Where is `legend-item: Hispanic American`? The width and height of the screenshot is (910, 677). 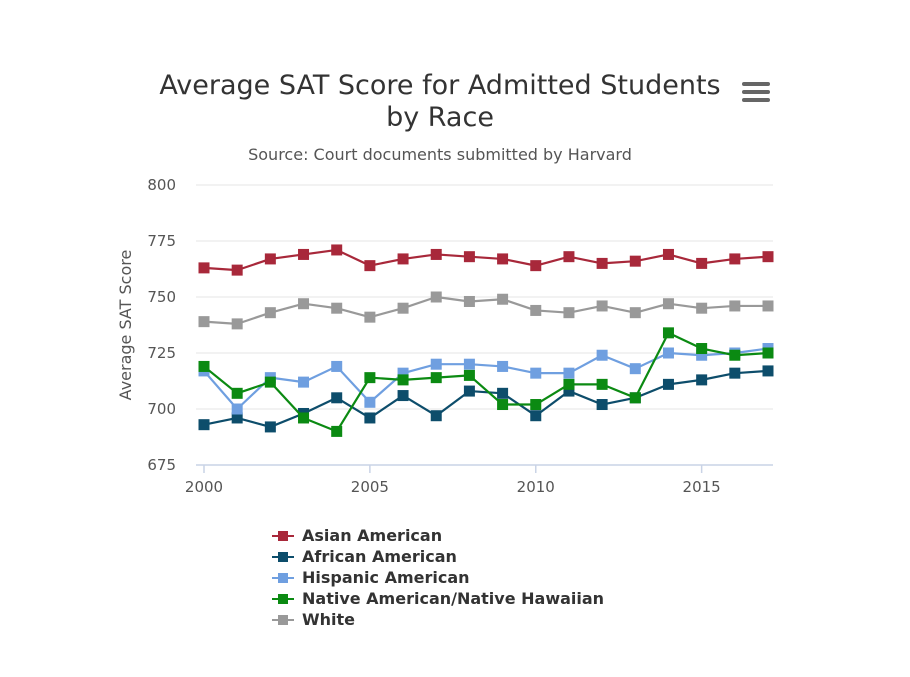
legend-item: Hispanic American is located at coordinates (438, 577).